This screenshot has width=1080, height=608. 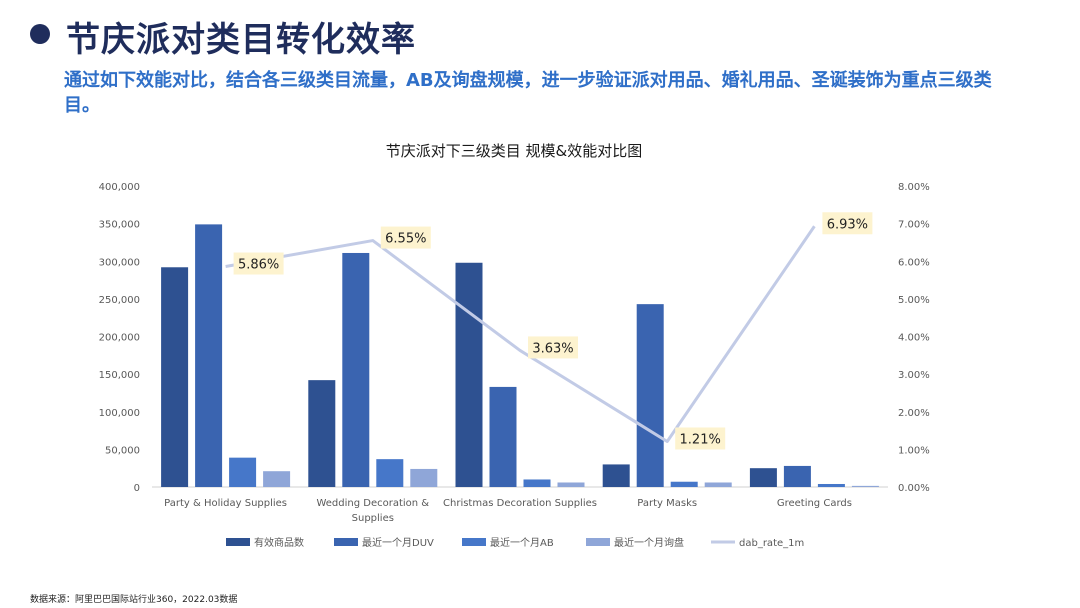 I want to click on y-left-tick-label: 150,000, so click(x=119, y=375).